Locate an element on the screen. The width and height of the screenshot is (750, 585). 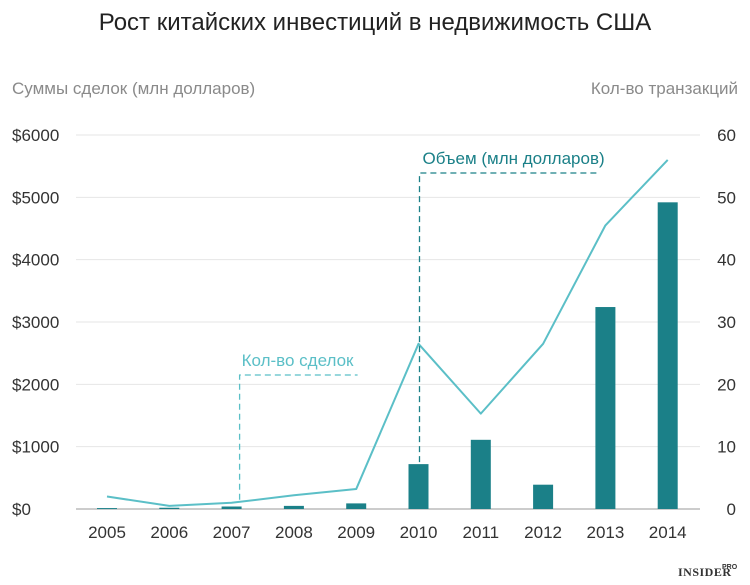
y-axis-left-title: Суммы сделок (млн долларов) is located at coordinates (133, 88).